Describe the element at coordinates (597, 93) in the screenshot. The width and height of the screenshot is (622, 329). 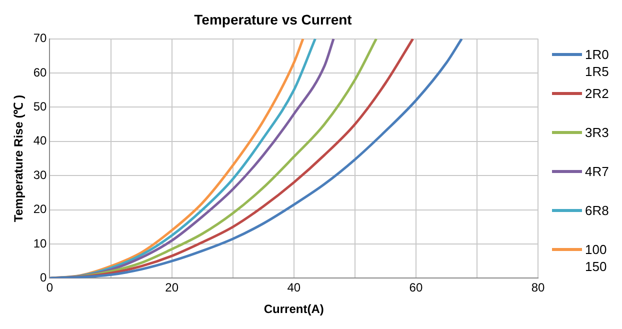
I see `legend-label: 2R2` at that location.